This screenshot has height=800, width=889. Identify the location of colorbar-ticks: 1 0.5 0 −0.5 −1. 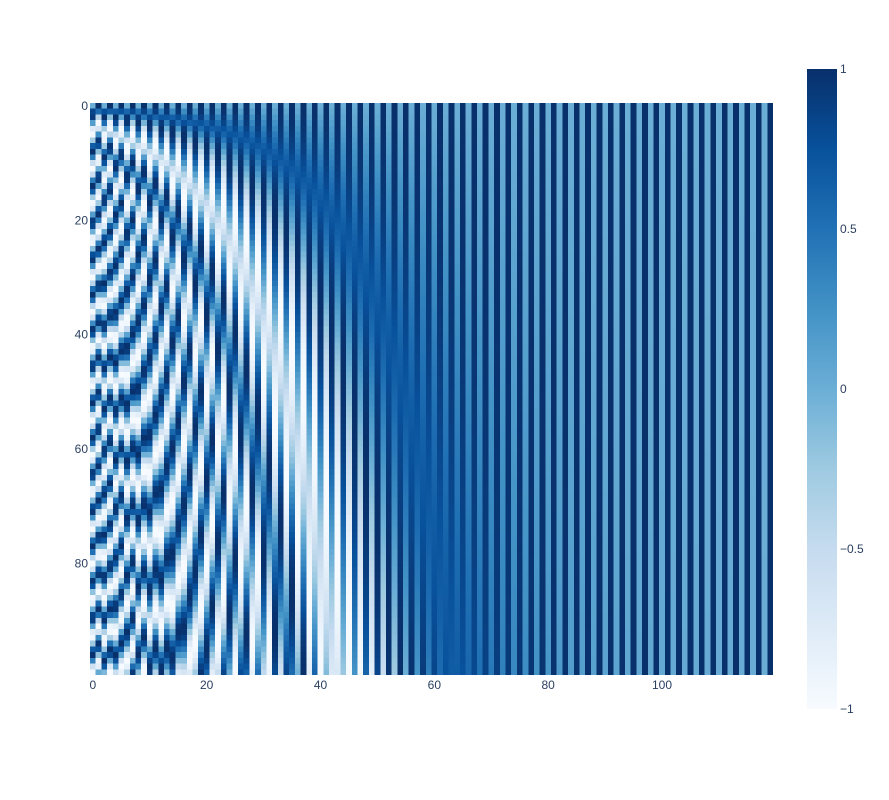
(852, 389).